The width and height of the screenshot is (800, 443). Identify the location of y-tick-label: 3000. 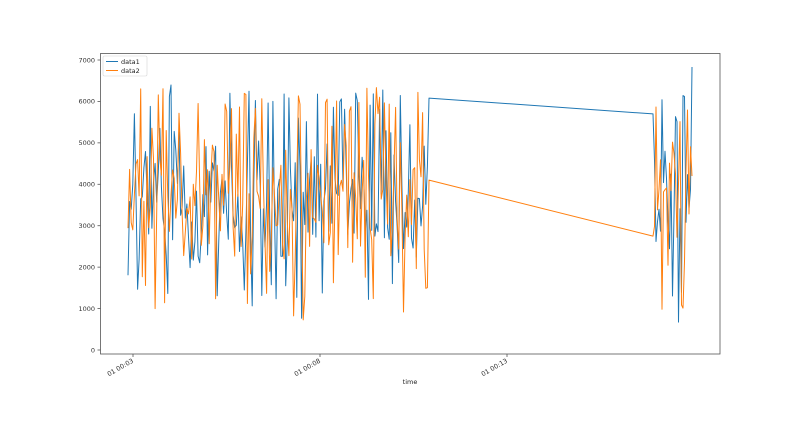
(86, 226).